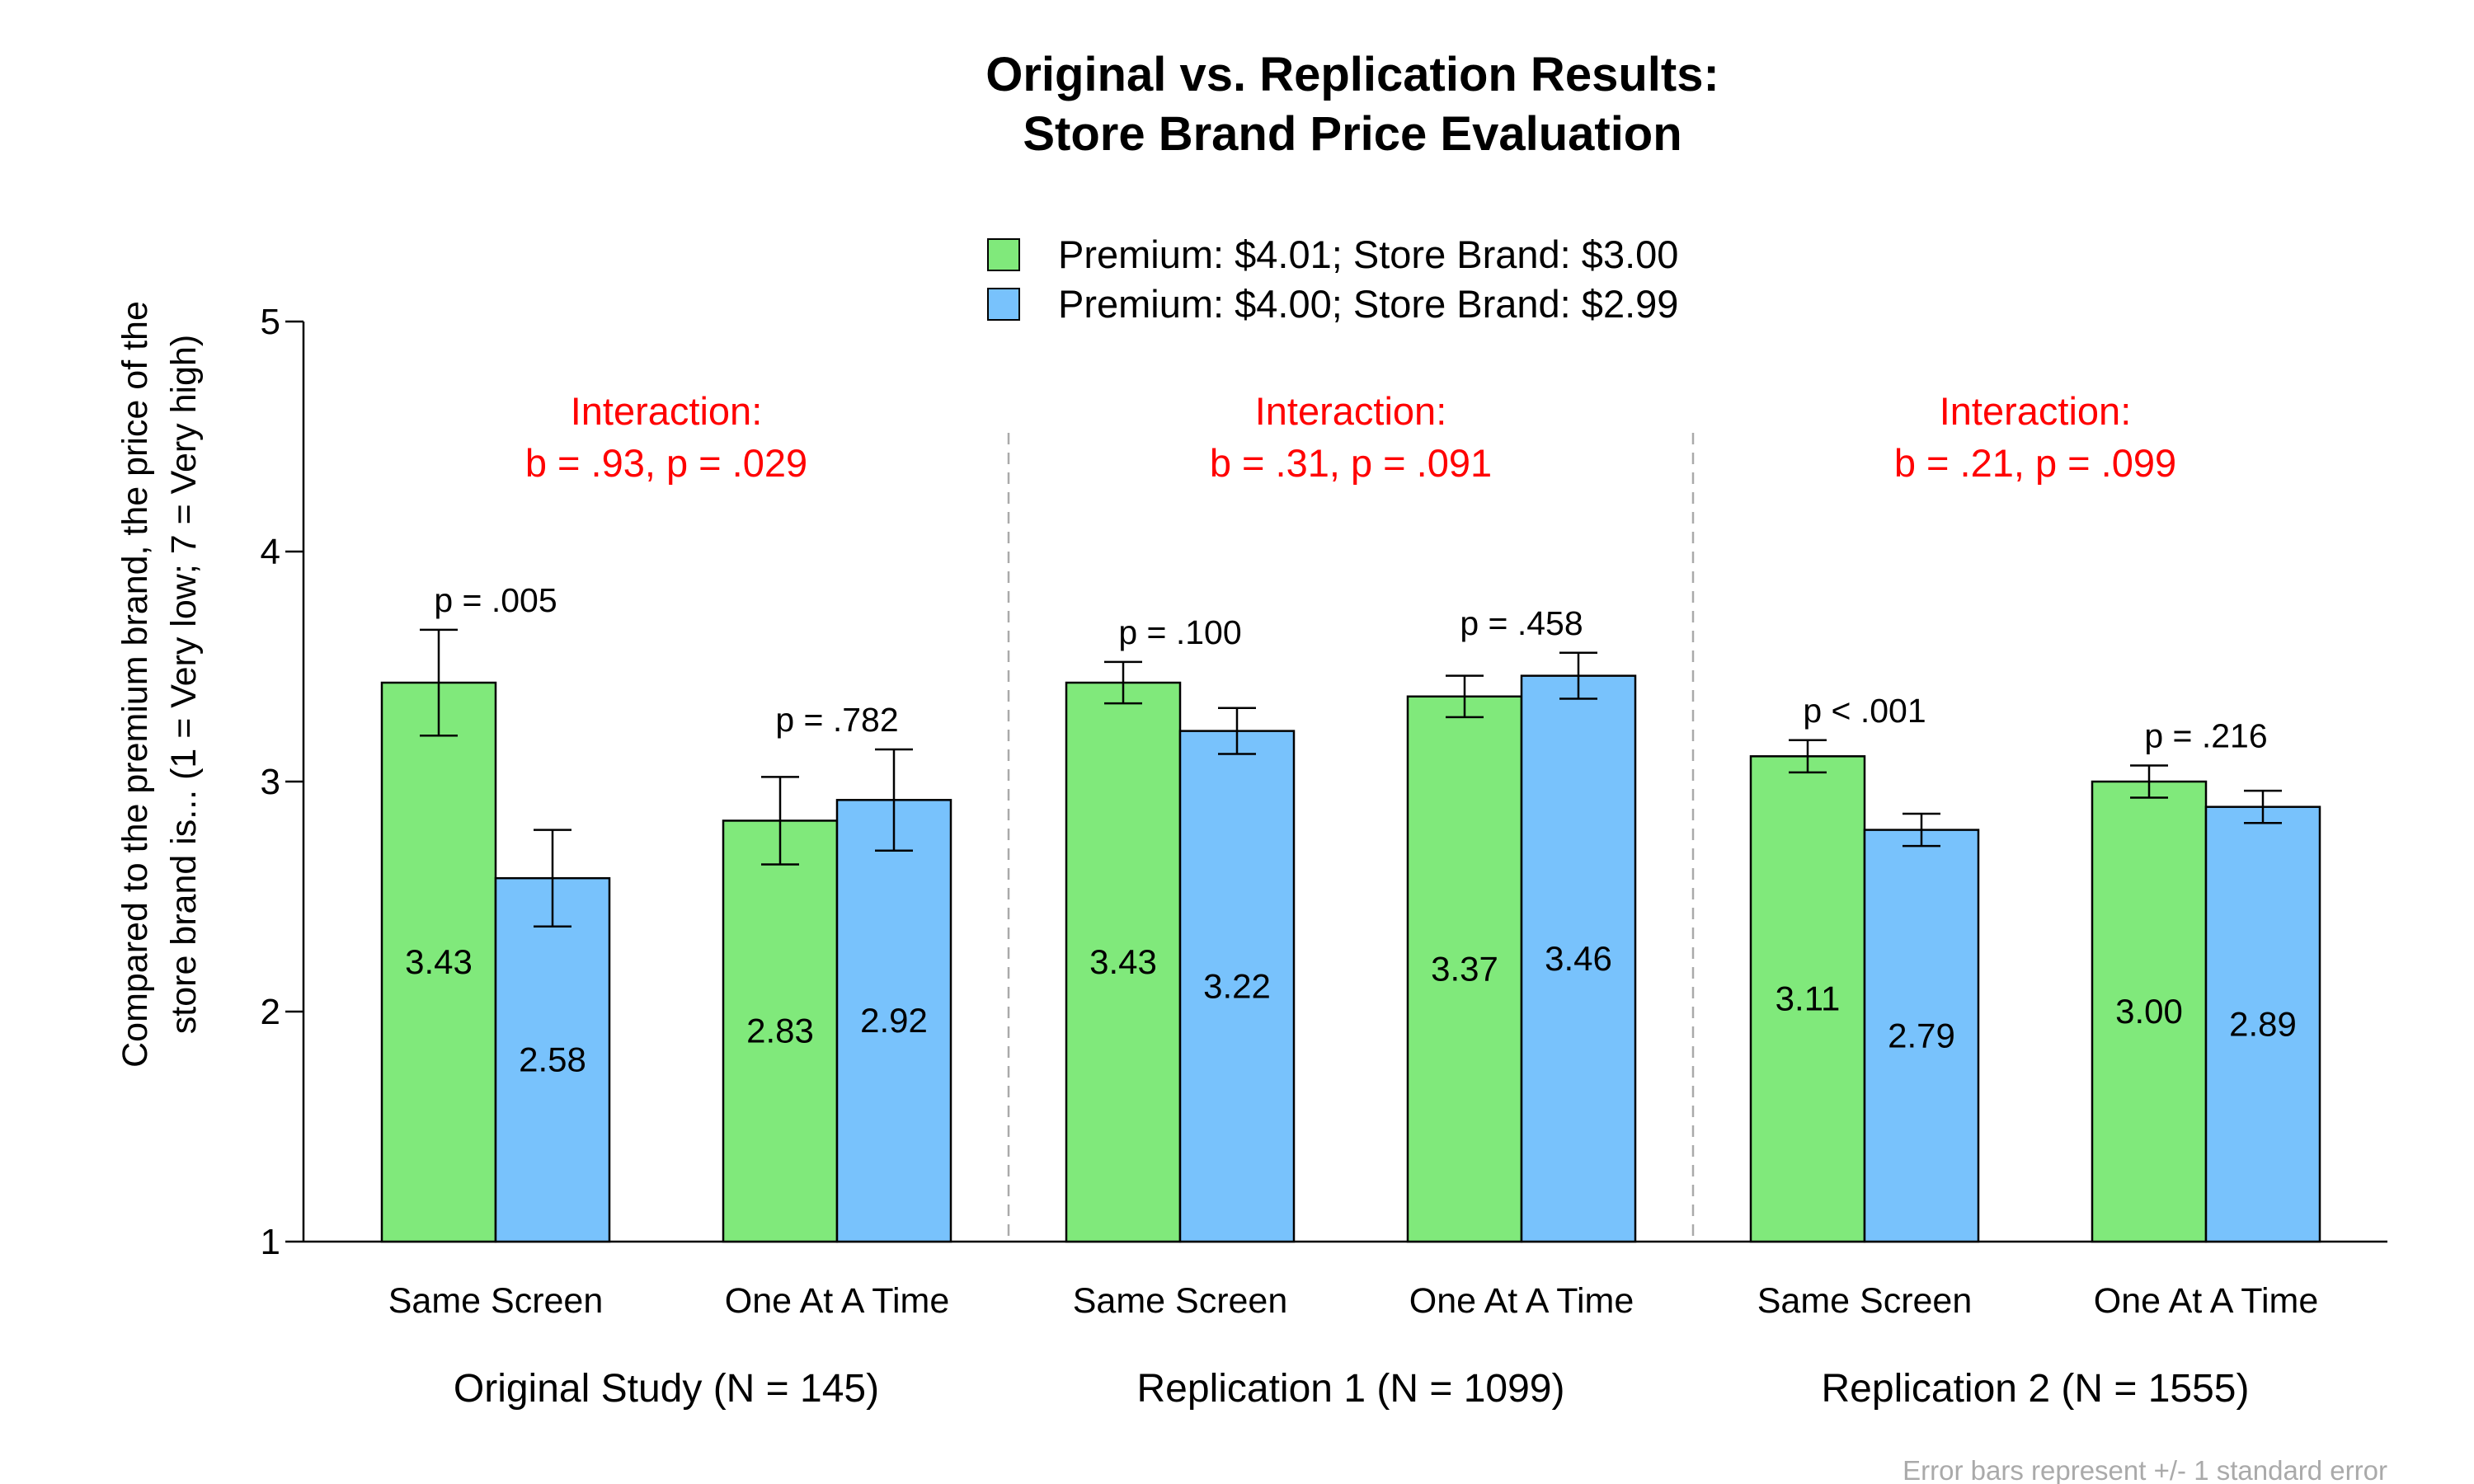 The height and width of the screenshot is (1484, 2474). I want to click on p-value-label: p = .005, so click(495, 600).